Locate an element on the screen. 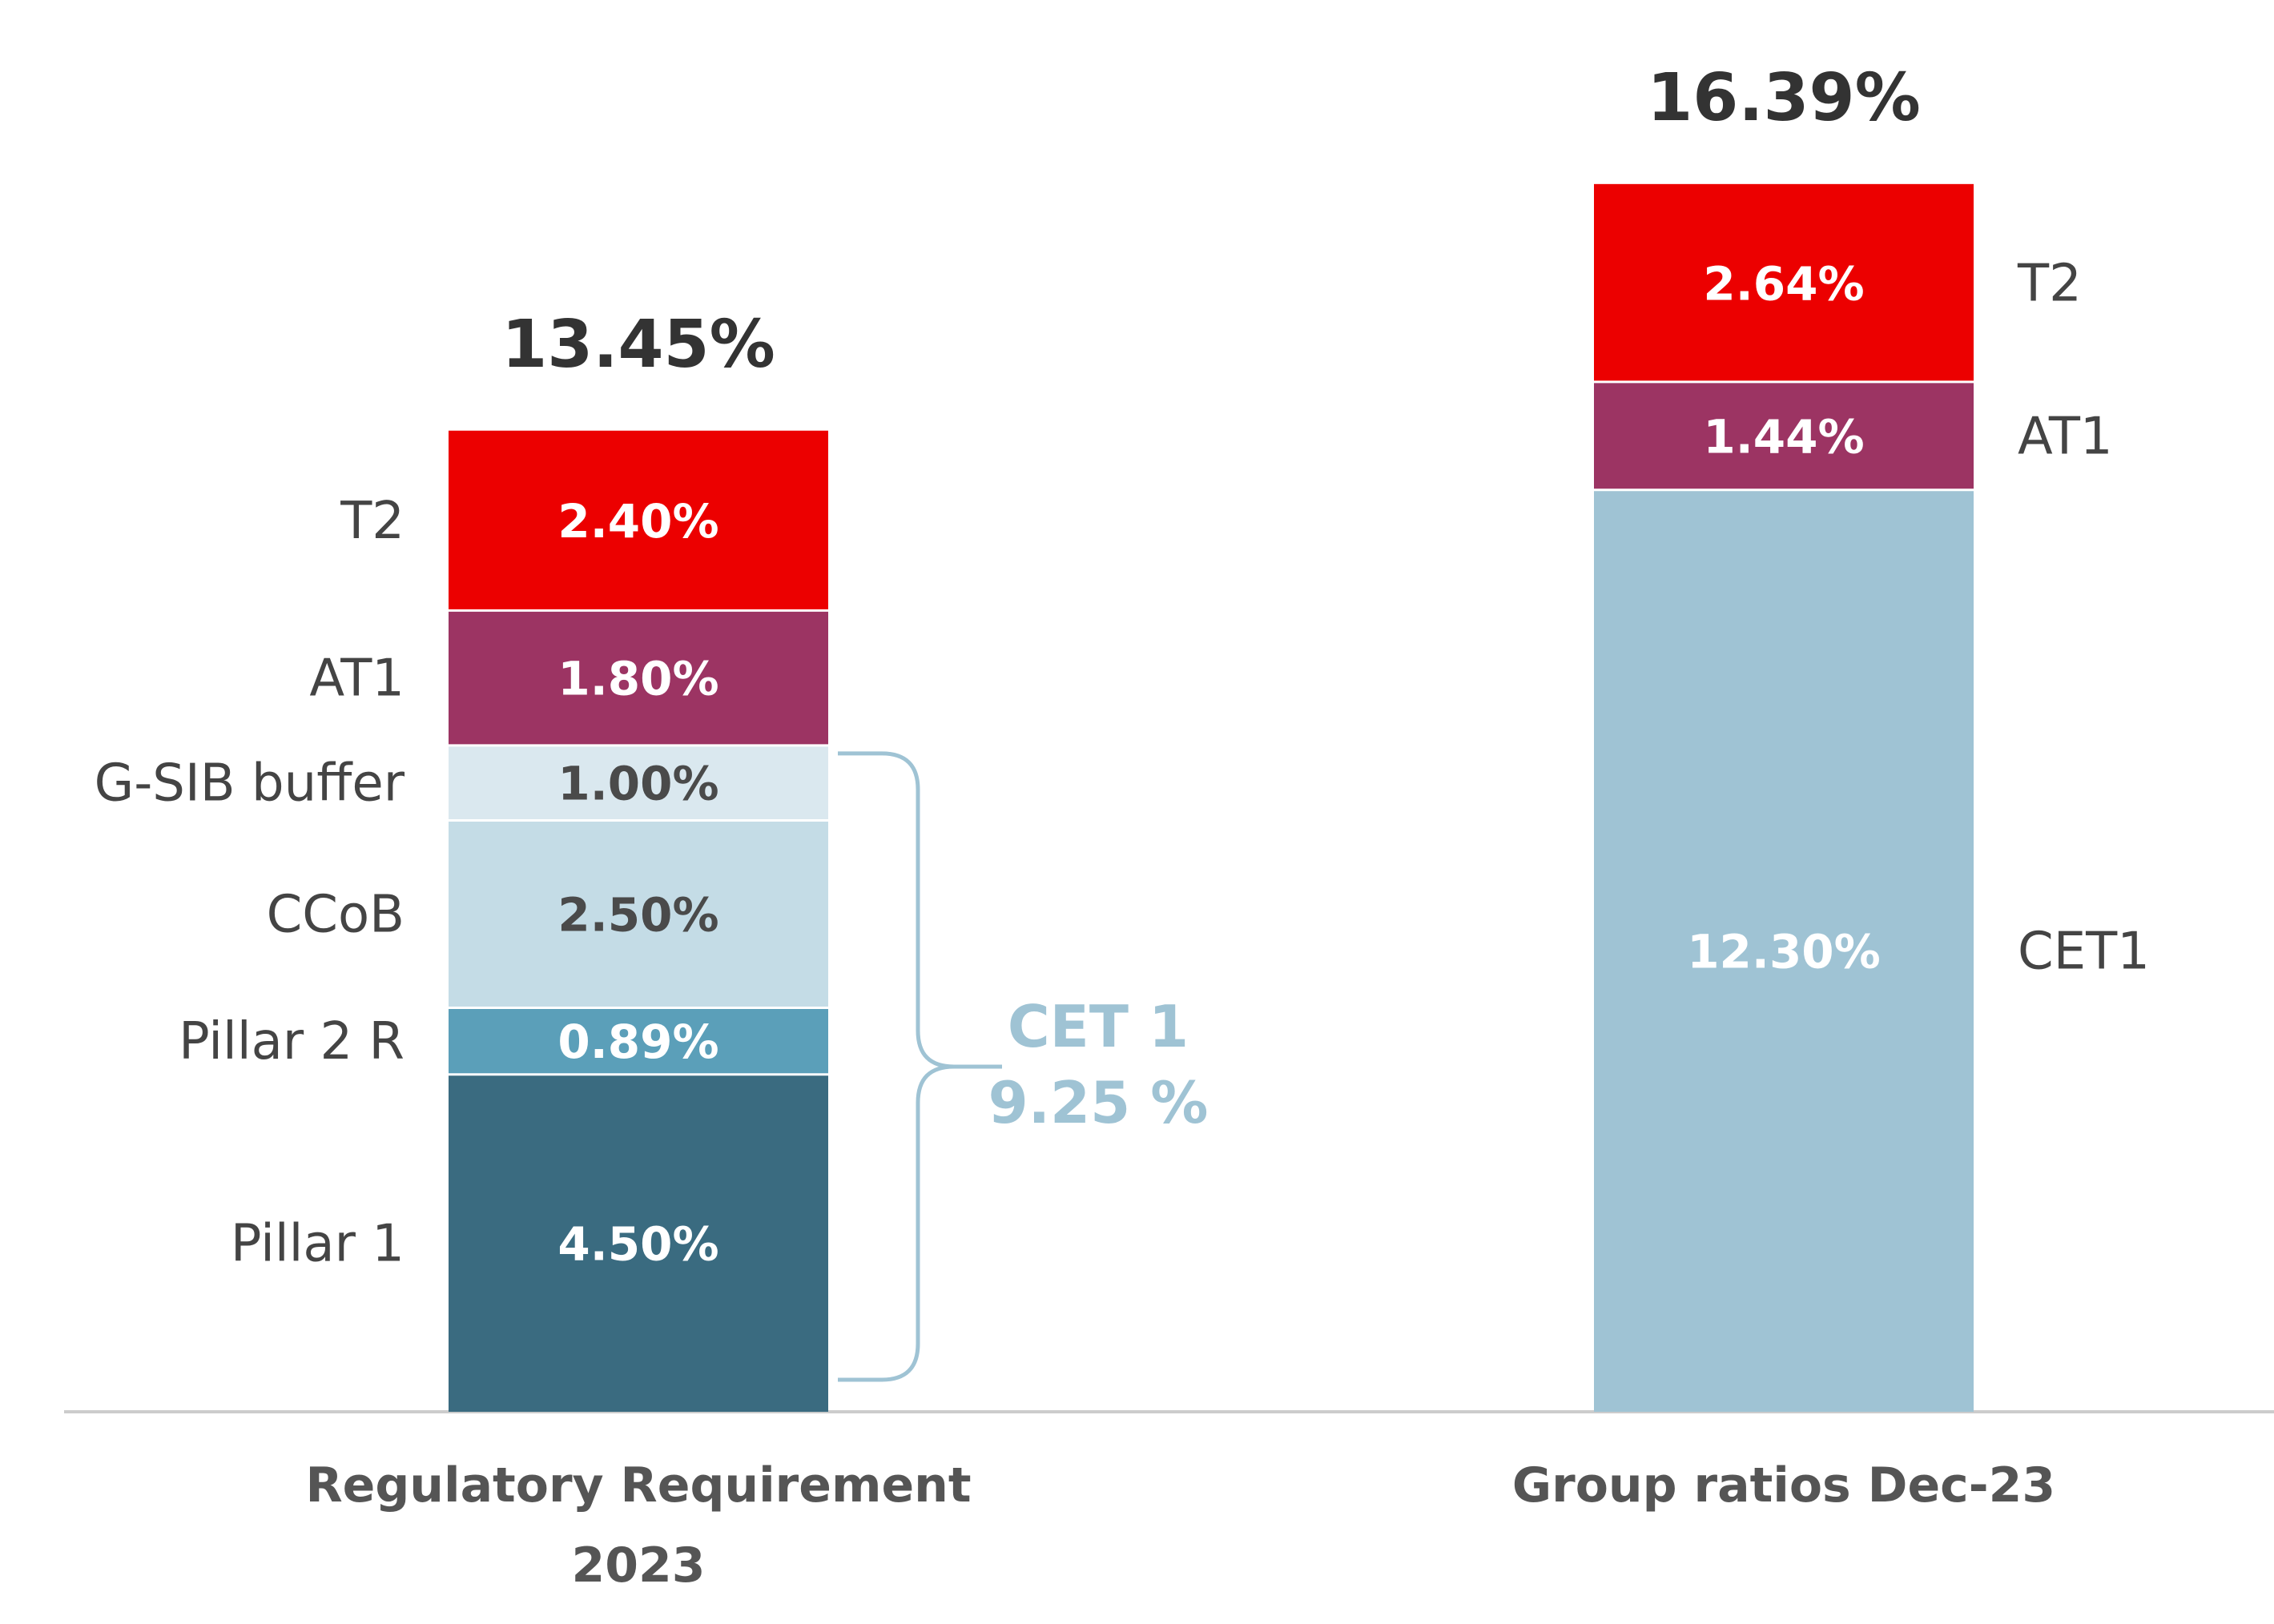 The width and height of the screenshot is (2274, 1624). cet1-brace-annotation: CET 1 9.25 % is located at coordinates (1023, 1066).